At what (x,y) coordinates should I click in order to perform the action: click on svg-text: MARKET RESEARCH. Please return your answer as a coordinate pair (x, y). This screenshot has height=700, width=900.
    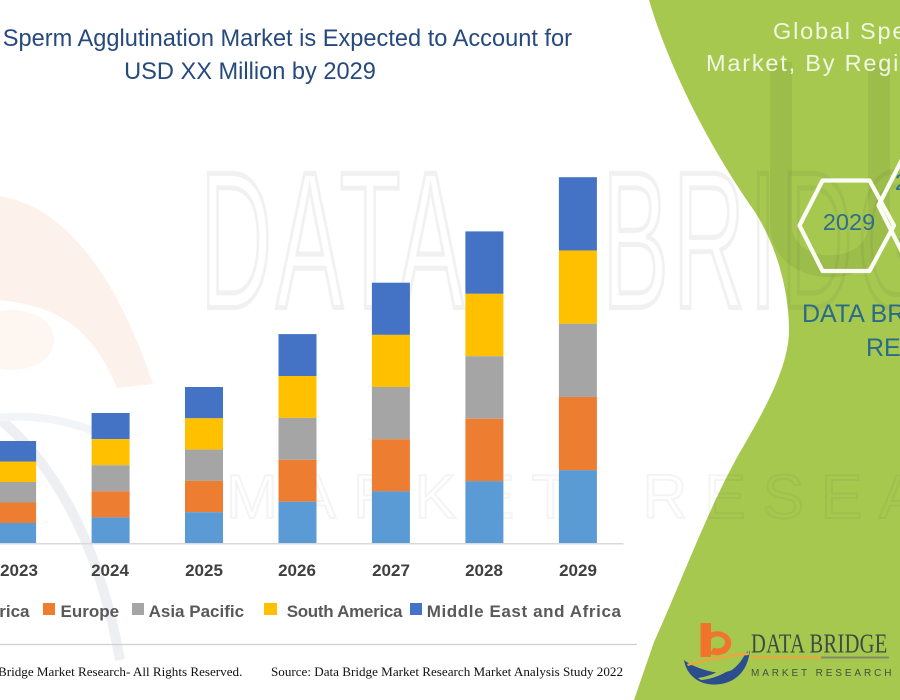
    Looking at the image, I should click on (822, 673).